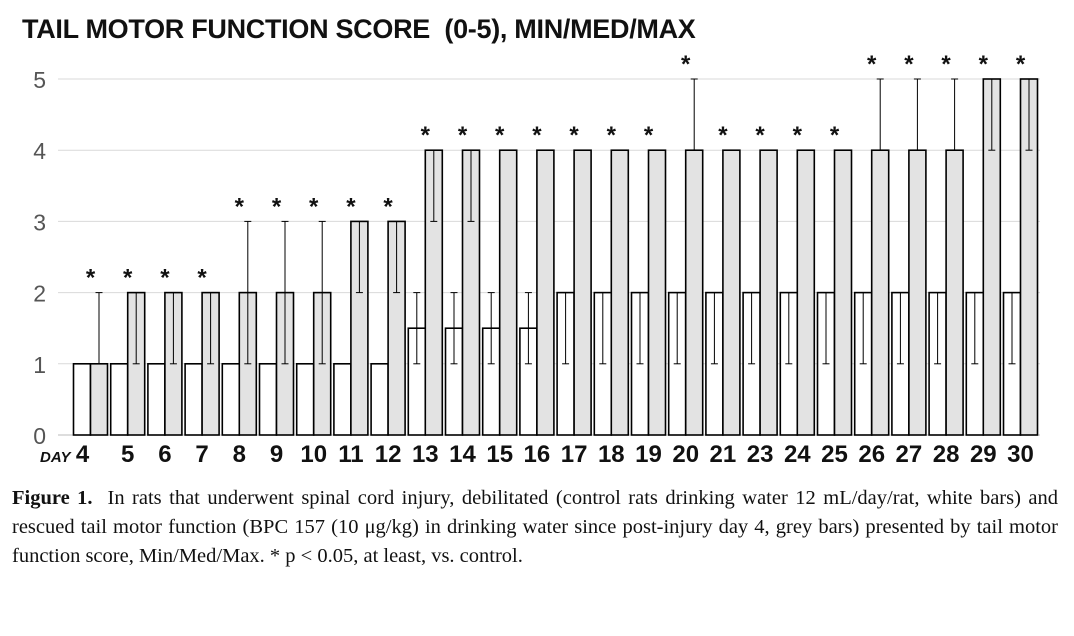  I want to click on x-tick-label: 30, so click(1020, 454).